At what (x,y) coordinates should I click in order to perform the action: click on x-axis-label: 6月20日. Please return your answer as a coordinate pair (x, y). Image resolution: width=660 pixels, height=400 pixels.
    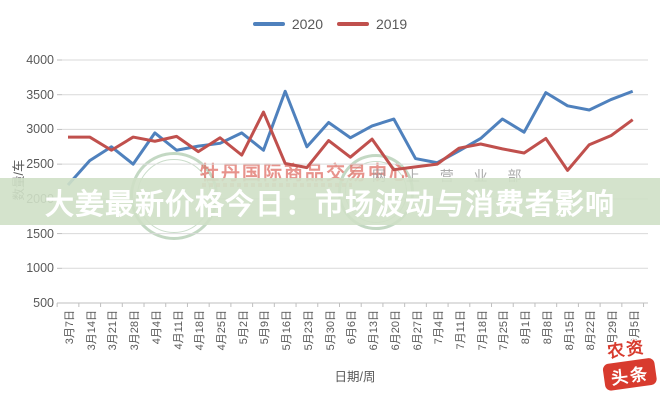
    Looking at the image, I should click on (395, 330).